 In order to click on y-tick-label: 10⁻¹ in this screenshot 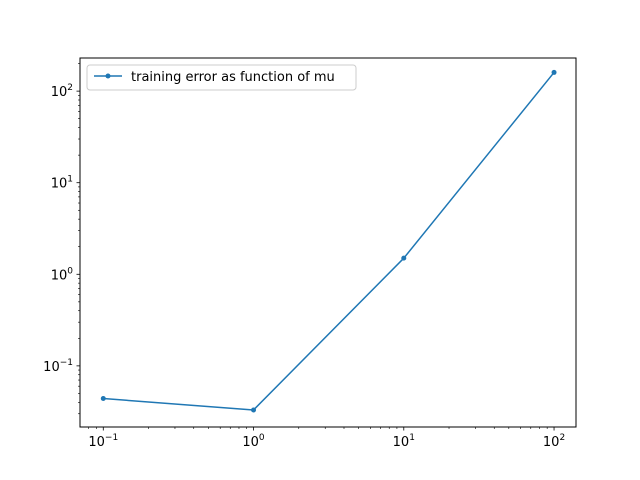, I will do `click(58, 366)`.